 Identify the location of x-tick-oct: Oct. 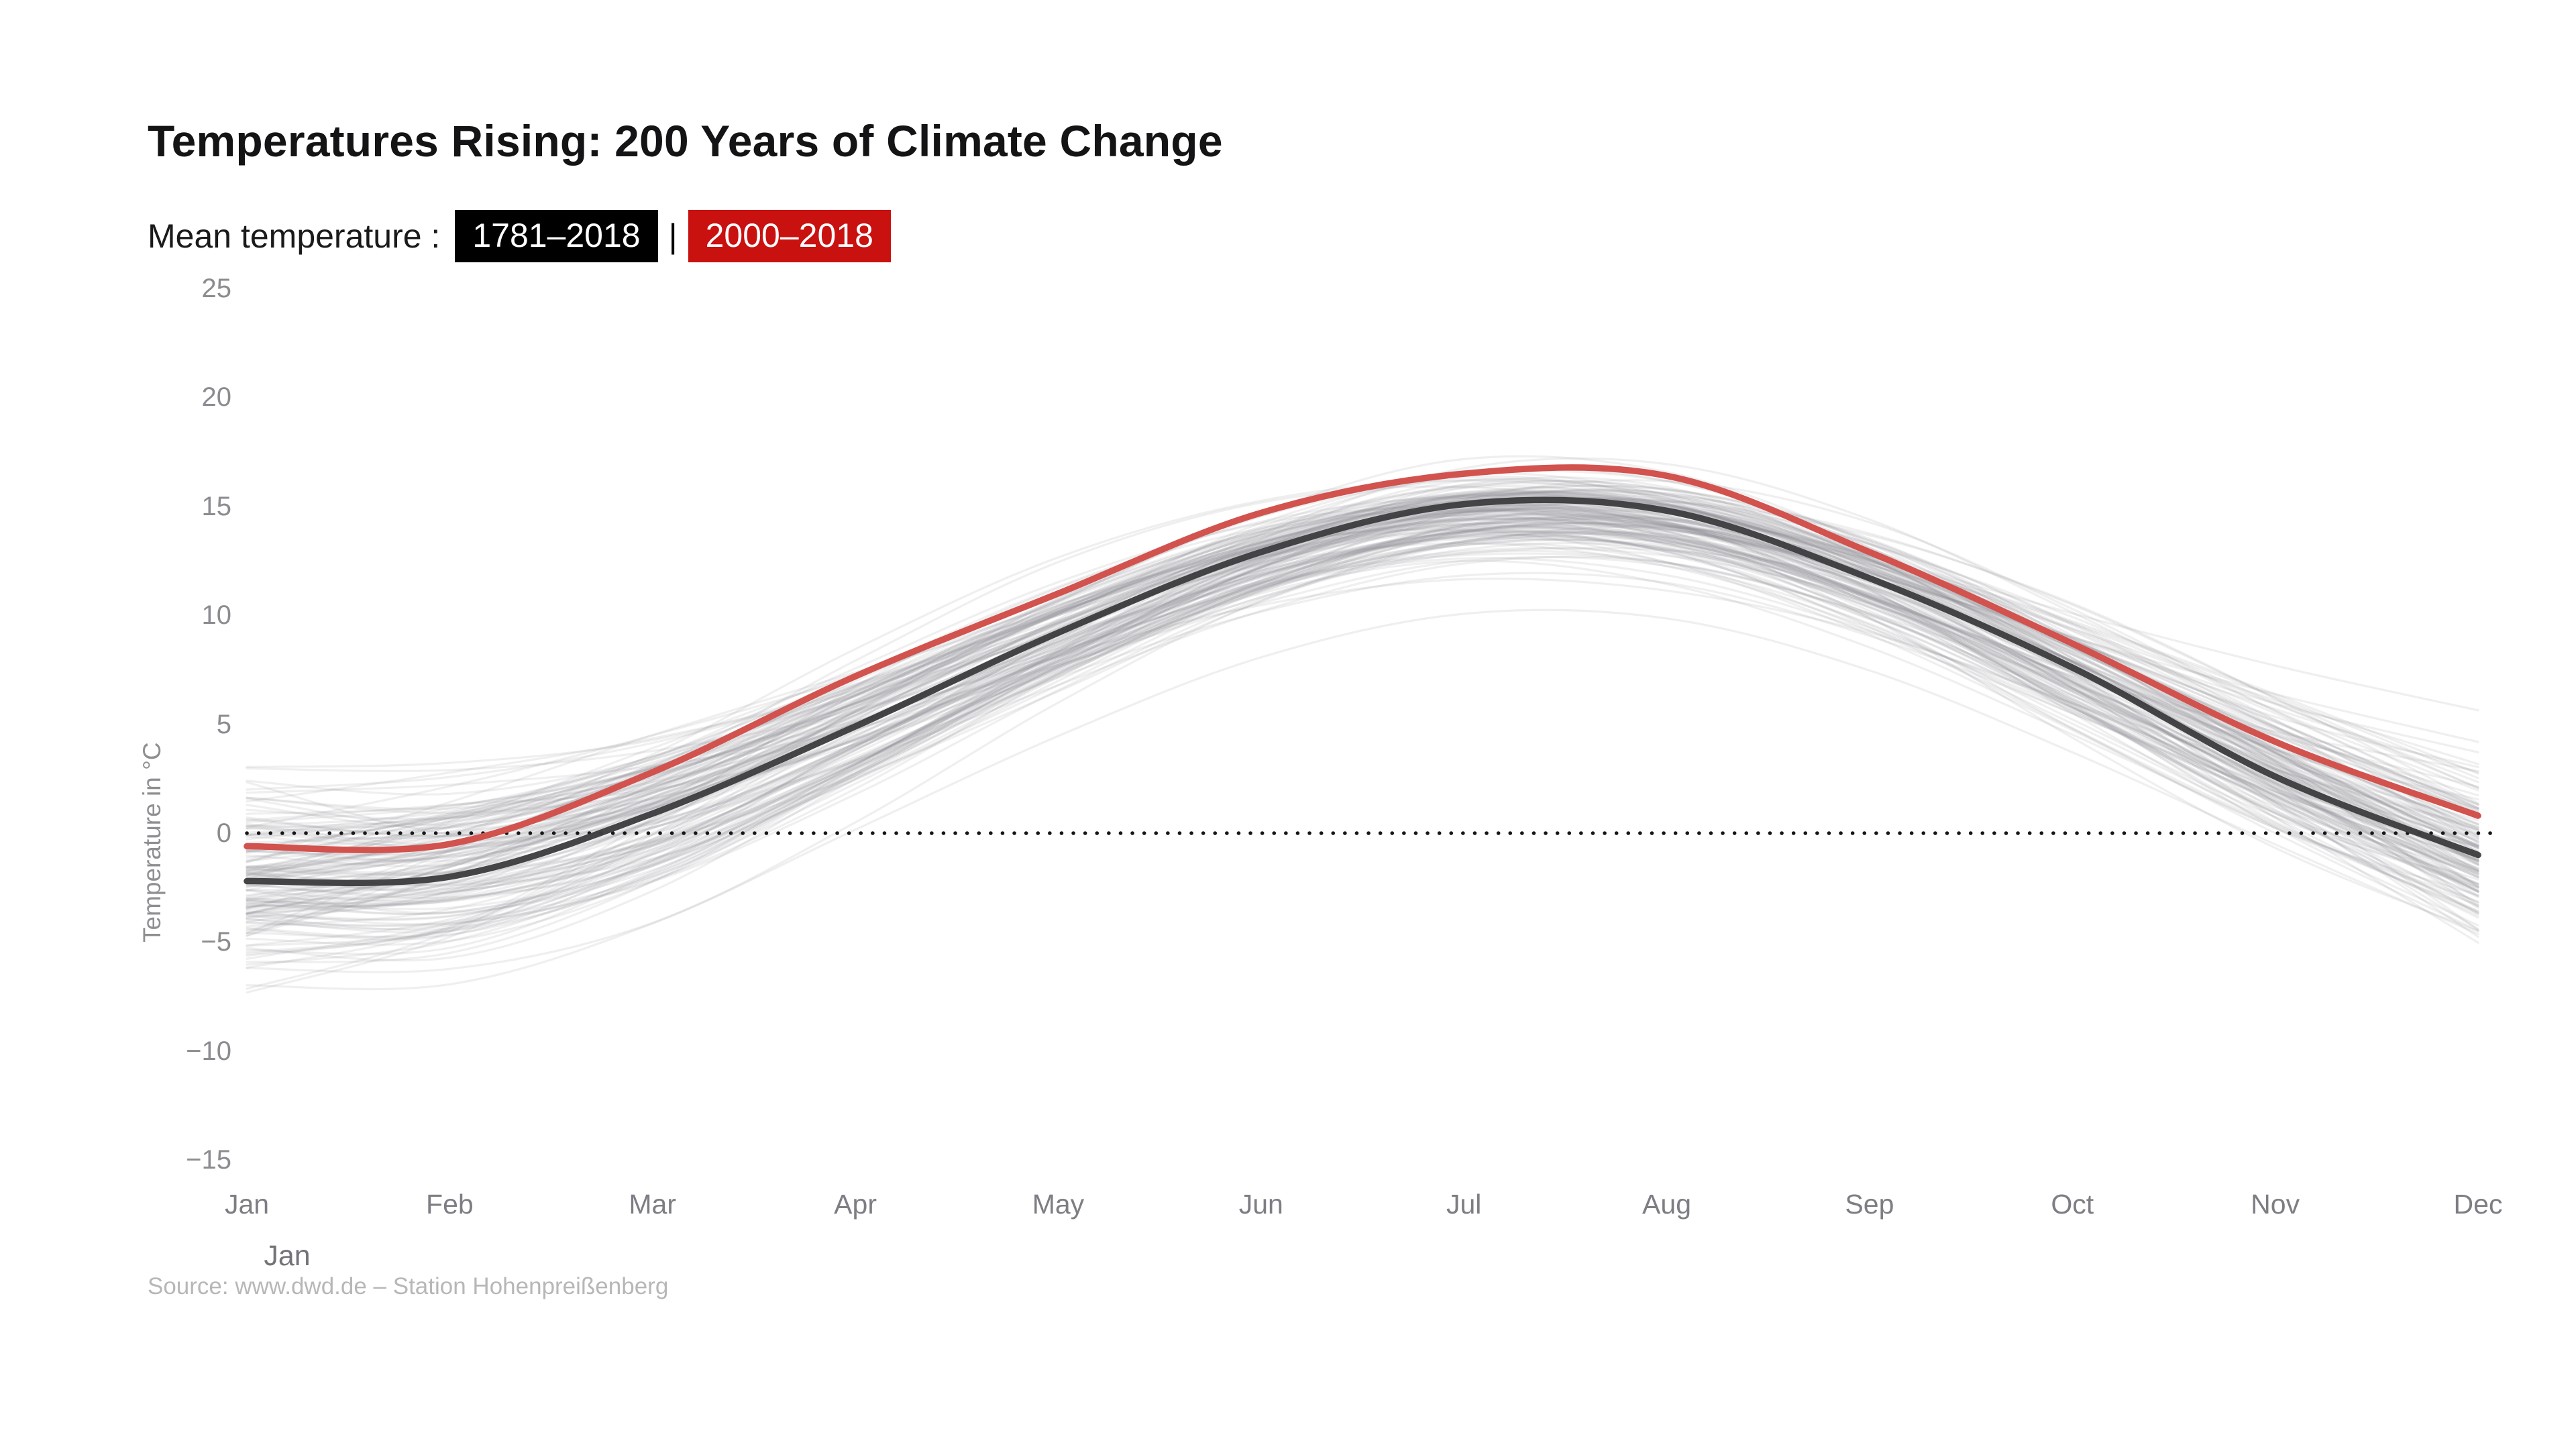
(2072, 1204).